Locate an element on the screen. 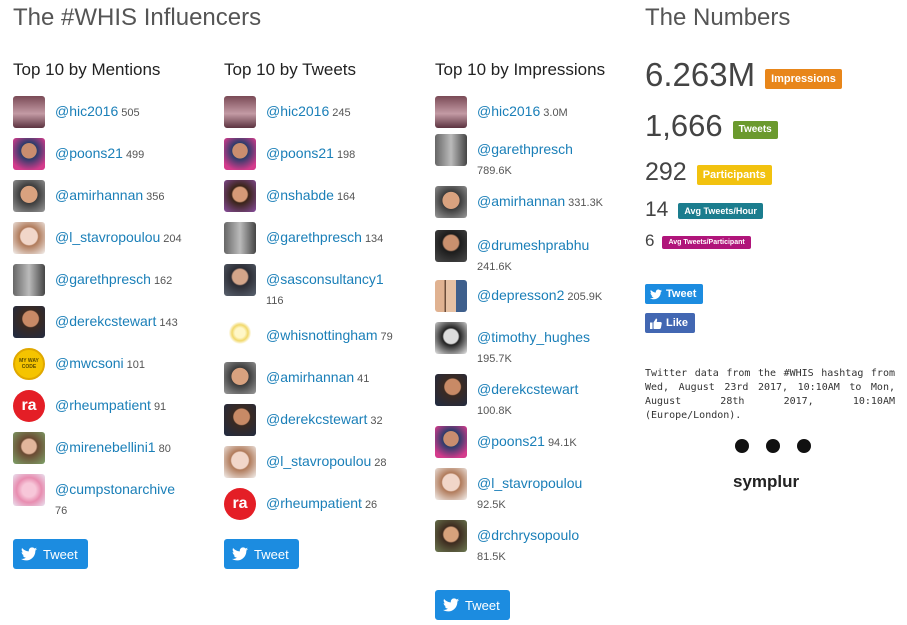  symplur-logo-text: symplur is located at coordinates (766, 481).